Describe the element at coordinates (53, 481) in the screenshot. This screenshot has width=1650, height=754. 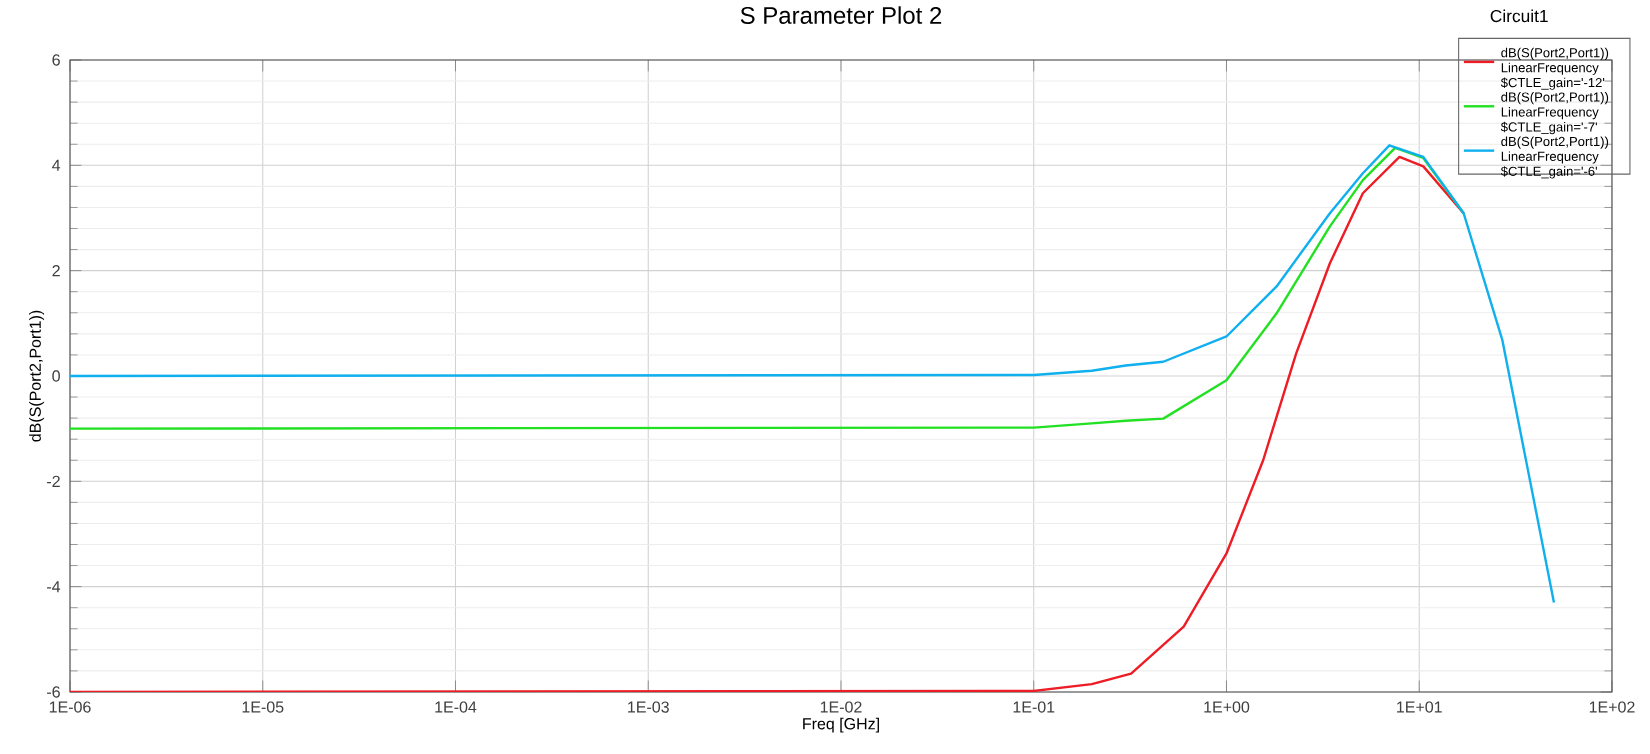
I see `y-tick-label: -2` at that location.